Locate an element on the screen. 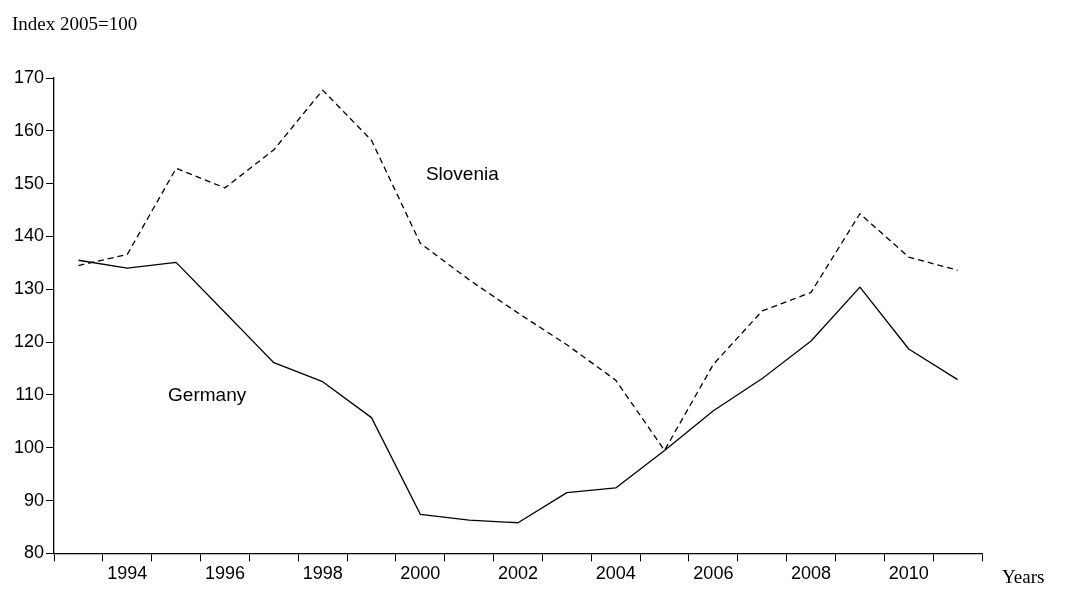 This screenshot has height=595, width=1075. y-tick-label: 100 is located at coordinates (29, 446).